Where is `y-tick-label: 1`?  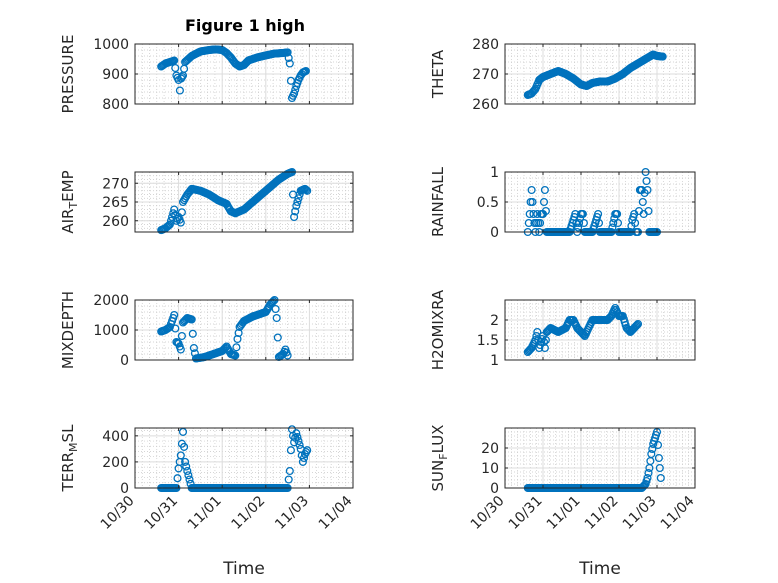
y-tick-label: 1 is located at coordinates (494, 361).